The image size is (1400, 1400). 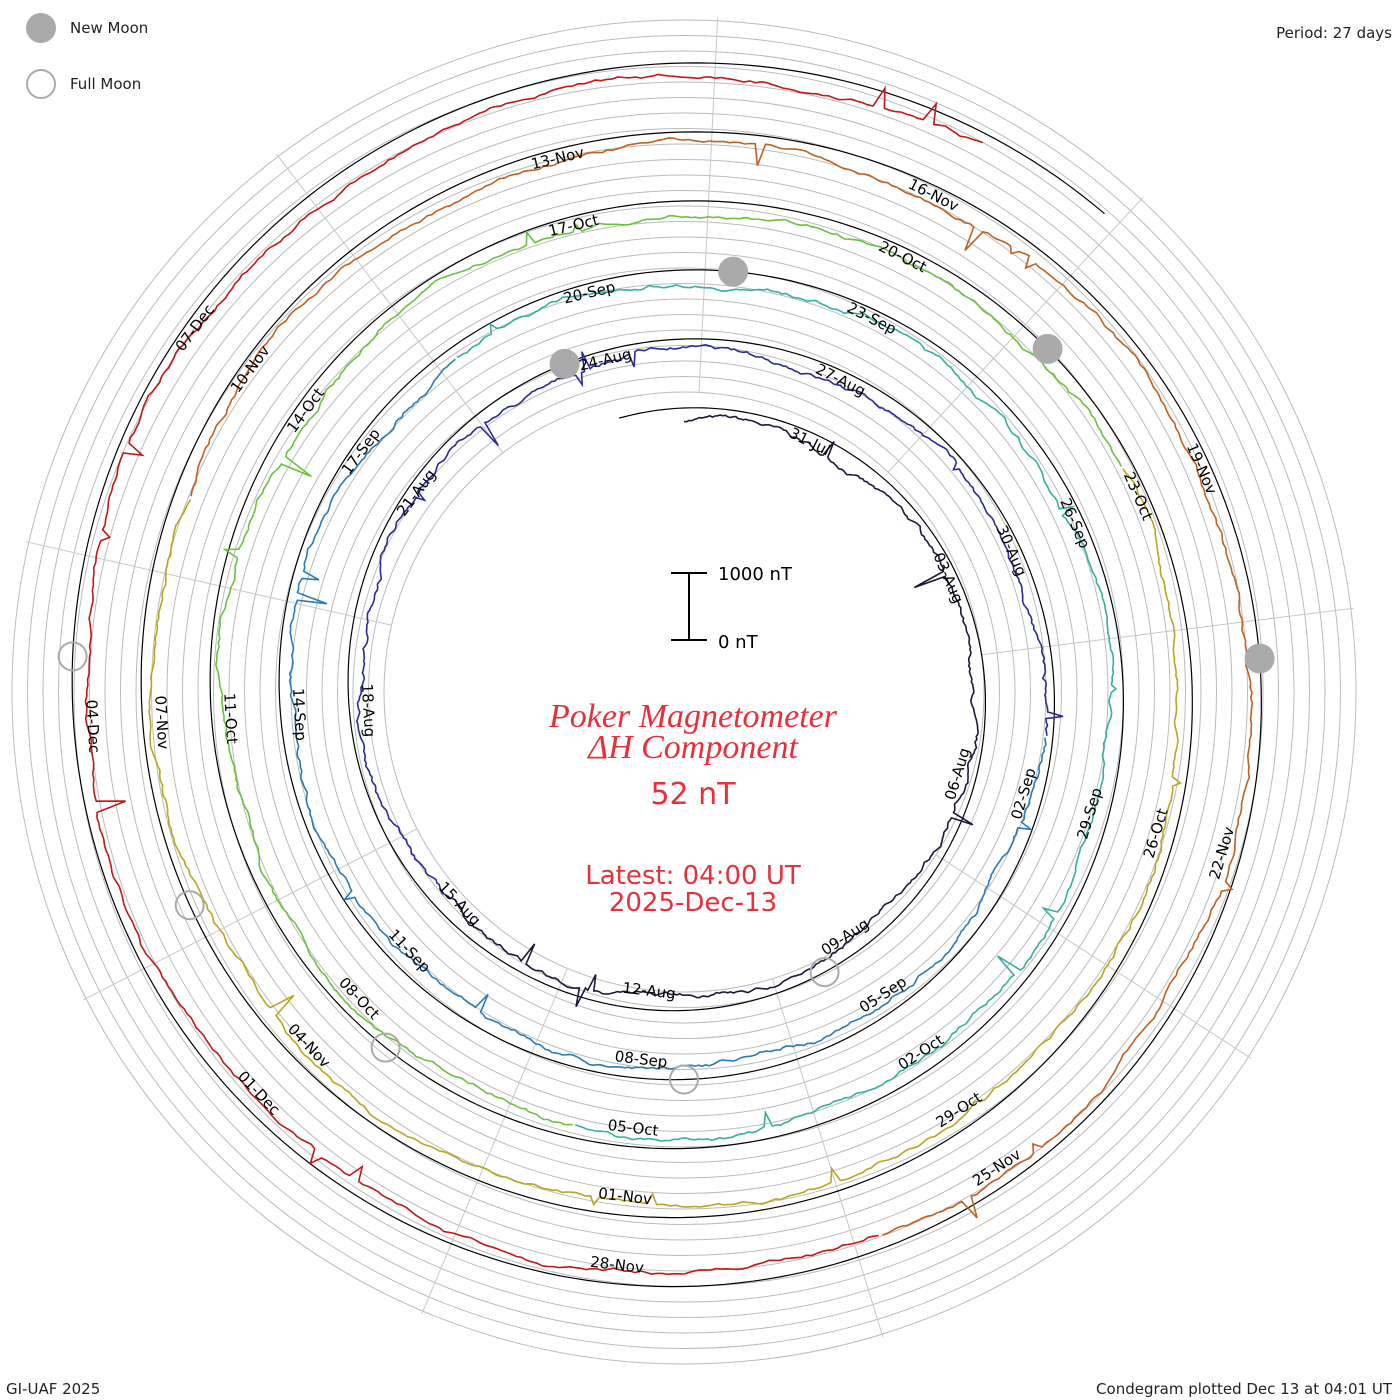 I want to click on full-moon-label: Full Moon, so click(x=106, y=84).